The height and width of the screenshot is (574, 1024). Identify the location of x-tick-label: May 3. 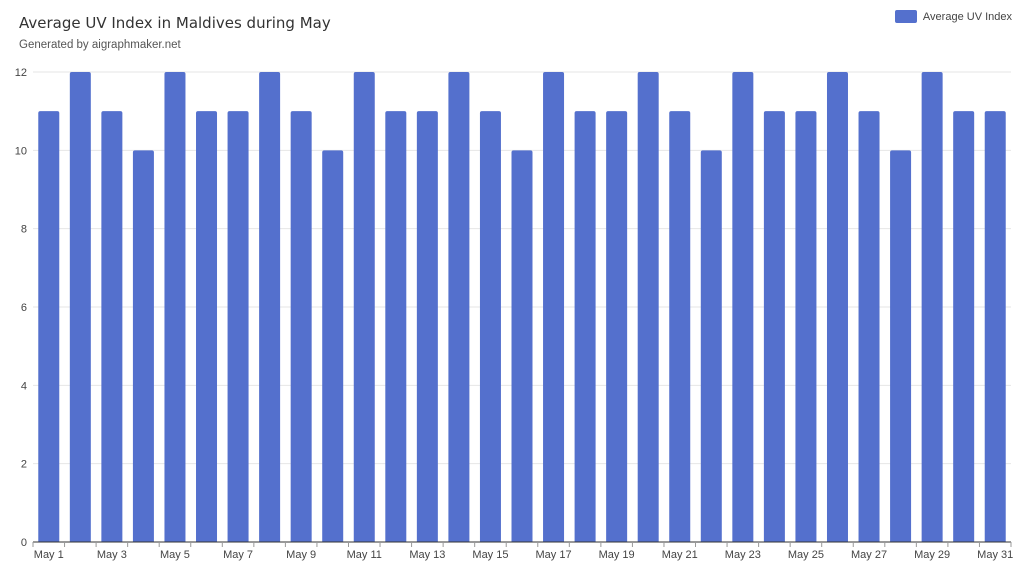
(112, 555).